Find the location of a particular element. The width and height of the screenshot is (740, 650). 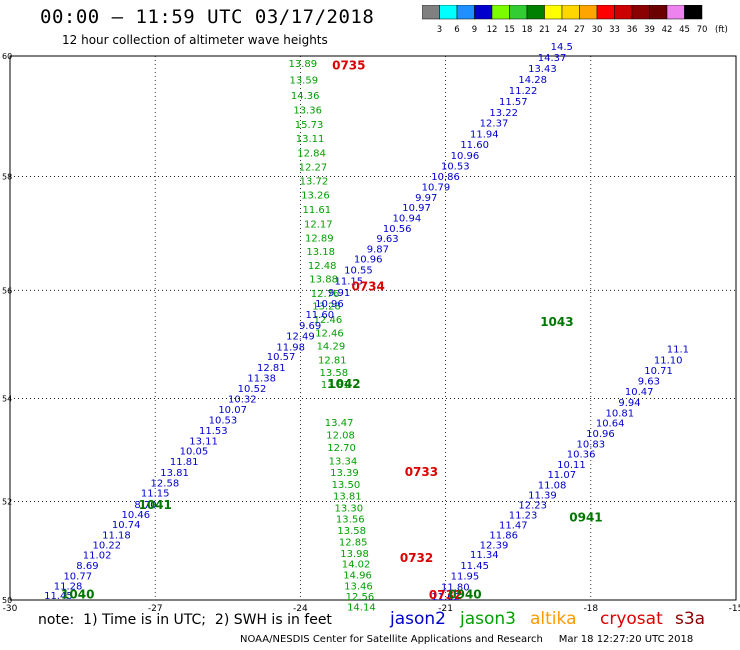

wave-height-label: 11.81 is located at coordinates (184, 462).